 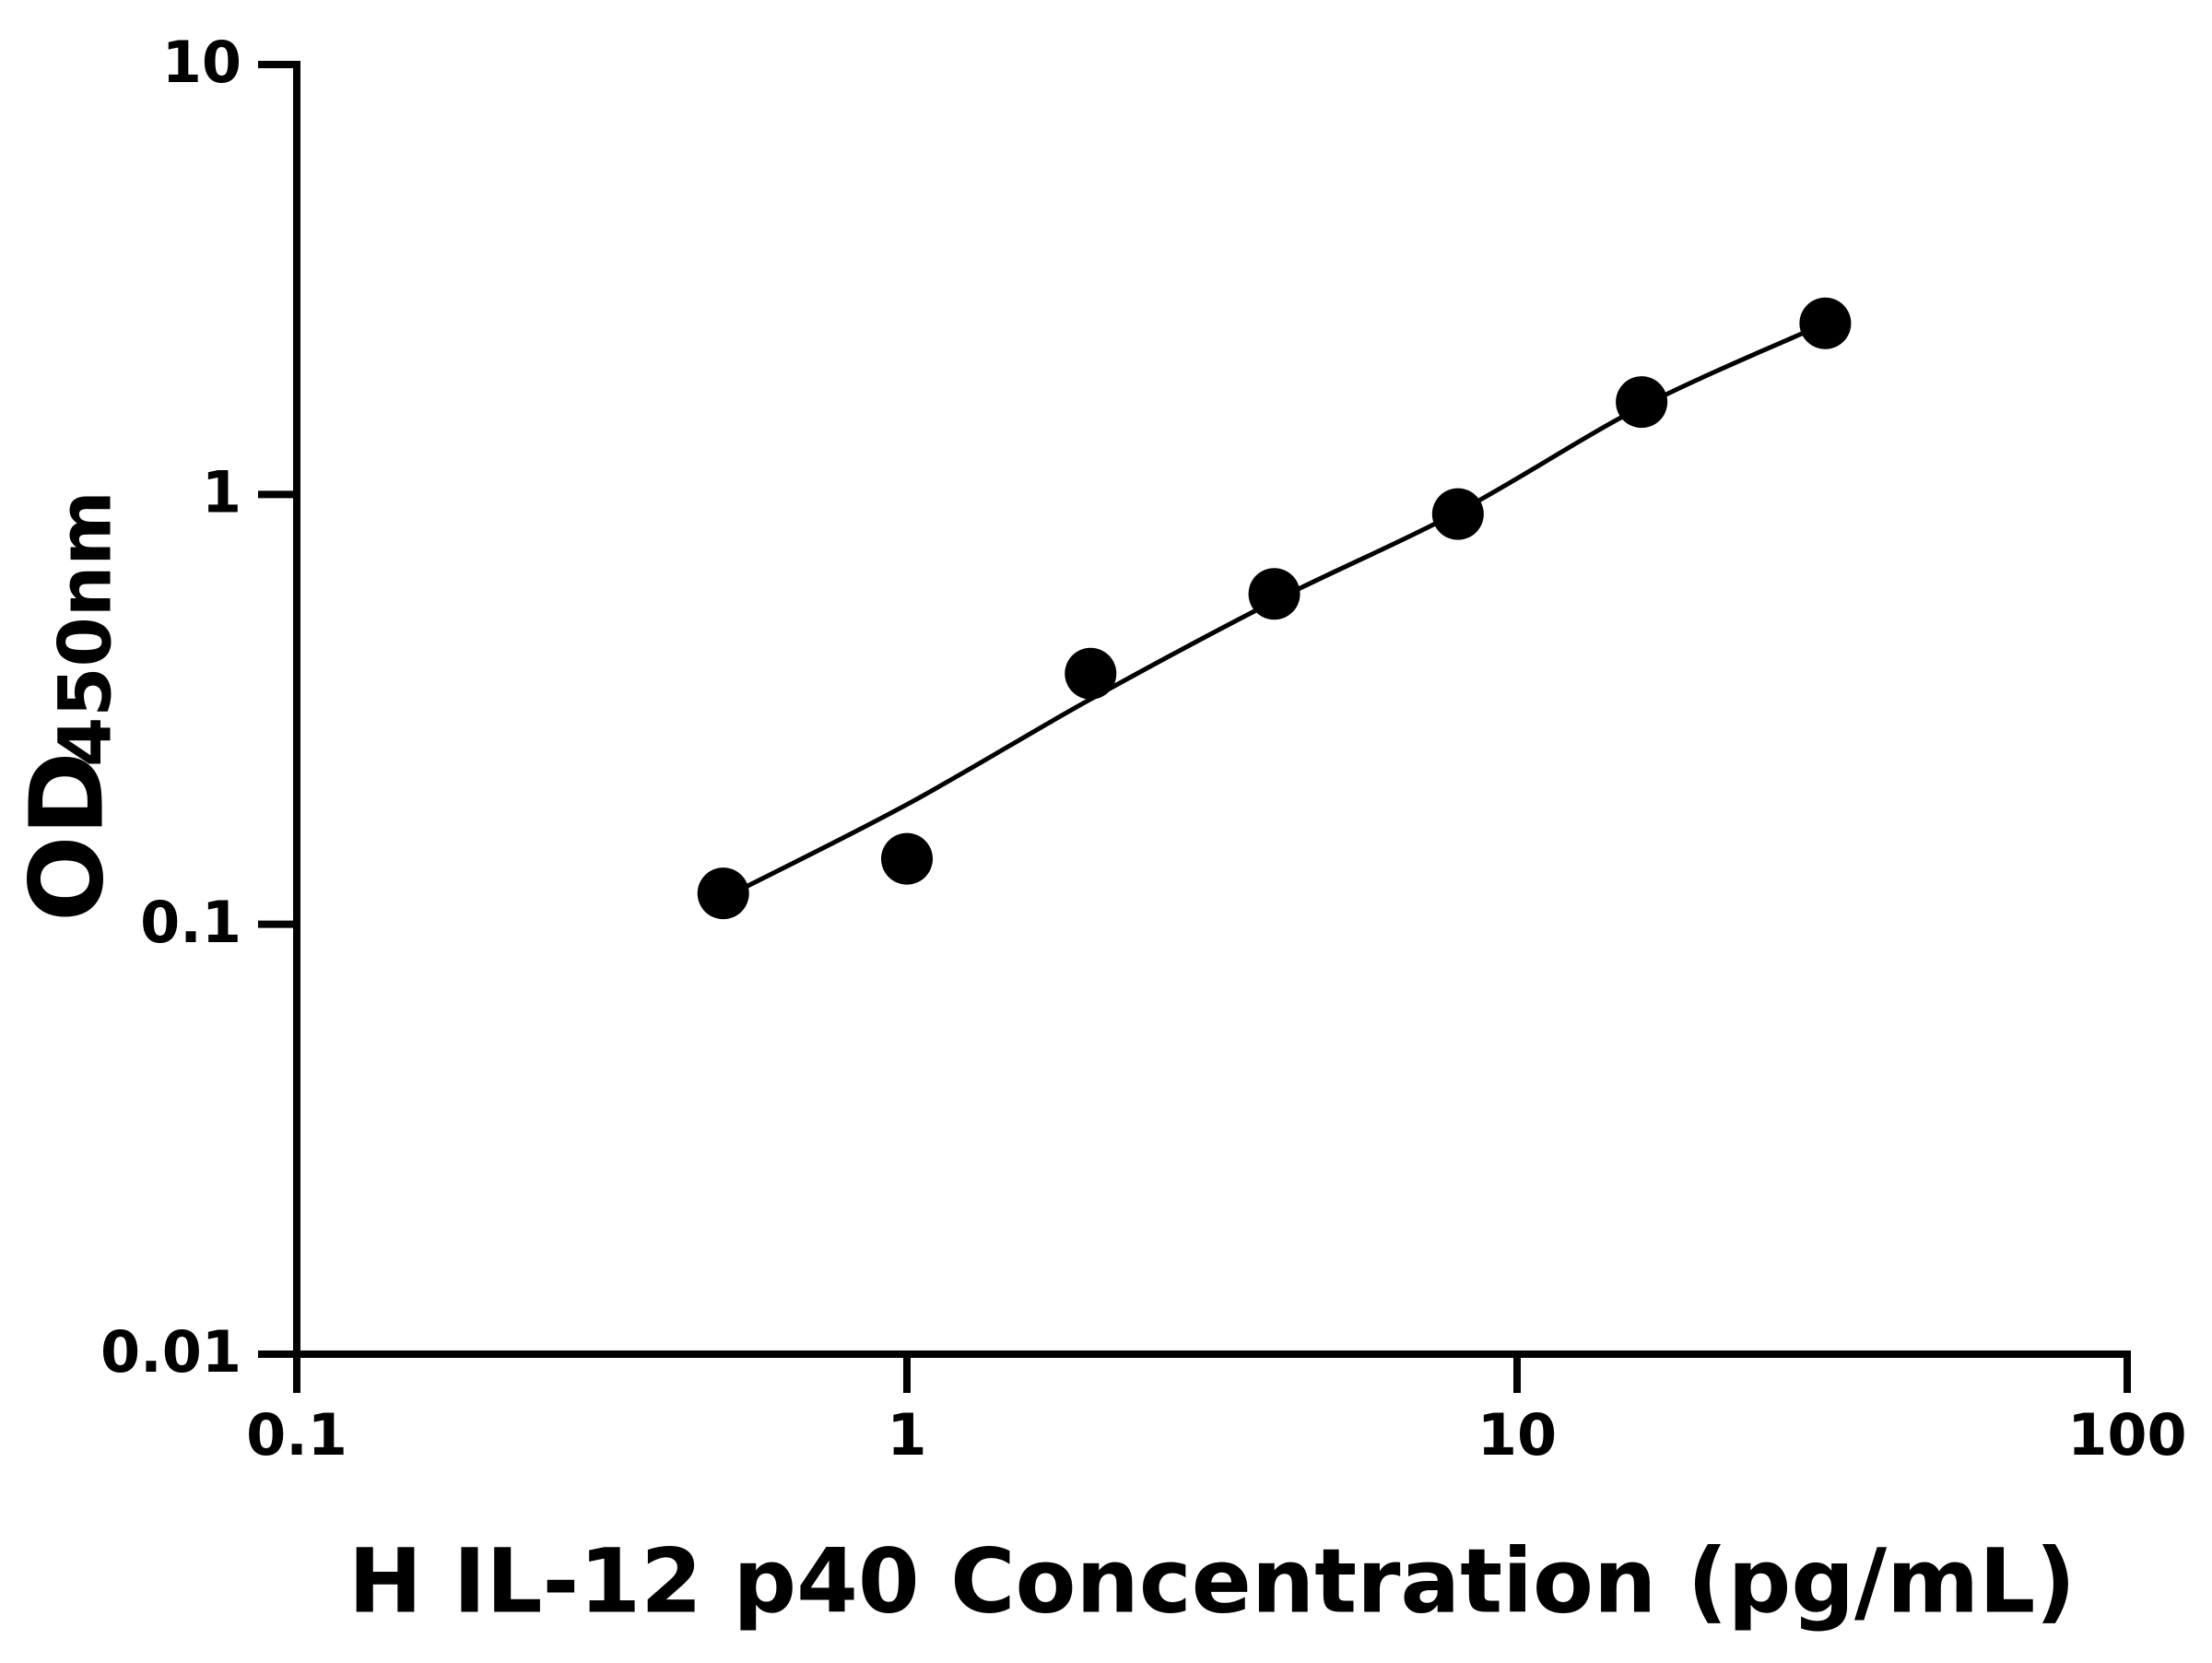 What do you see at coordinates (1517, 1434) in the screenshot?
I see `x-tick-label: 10` at bounding box center [1517, 1434].